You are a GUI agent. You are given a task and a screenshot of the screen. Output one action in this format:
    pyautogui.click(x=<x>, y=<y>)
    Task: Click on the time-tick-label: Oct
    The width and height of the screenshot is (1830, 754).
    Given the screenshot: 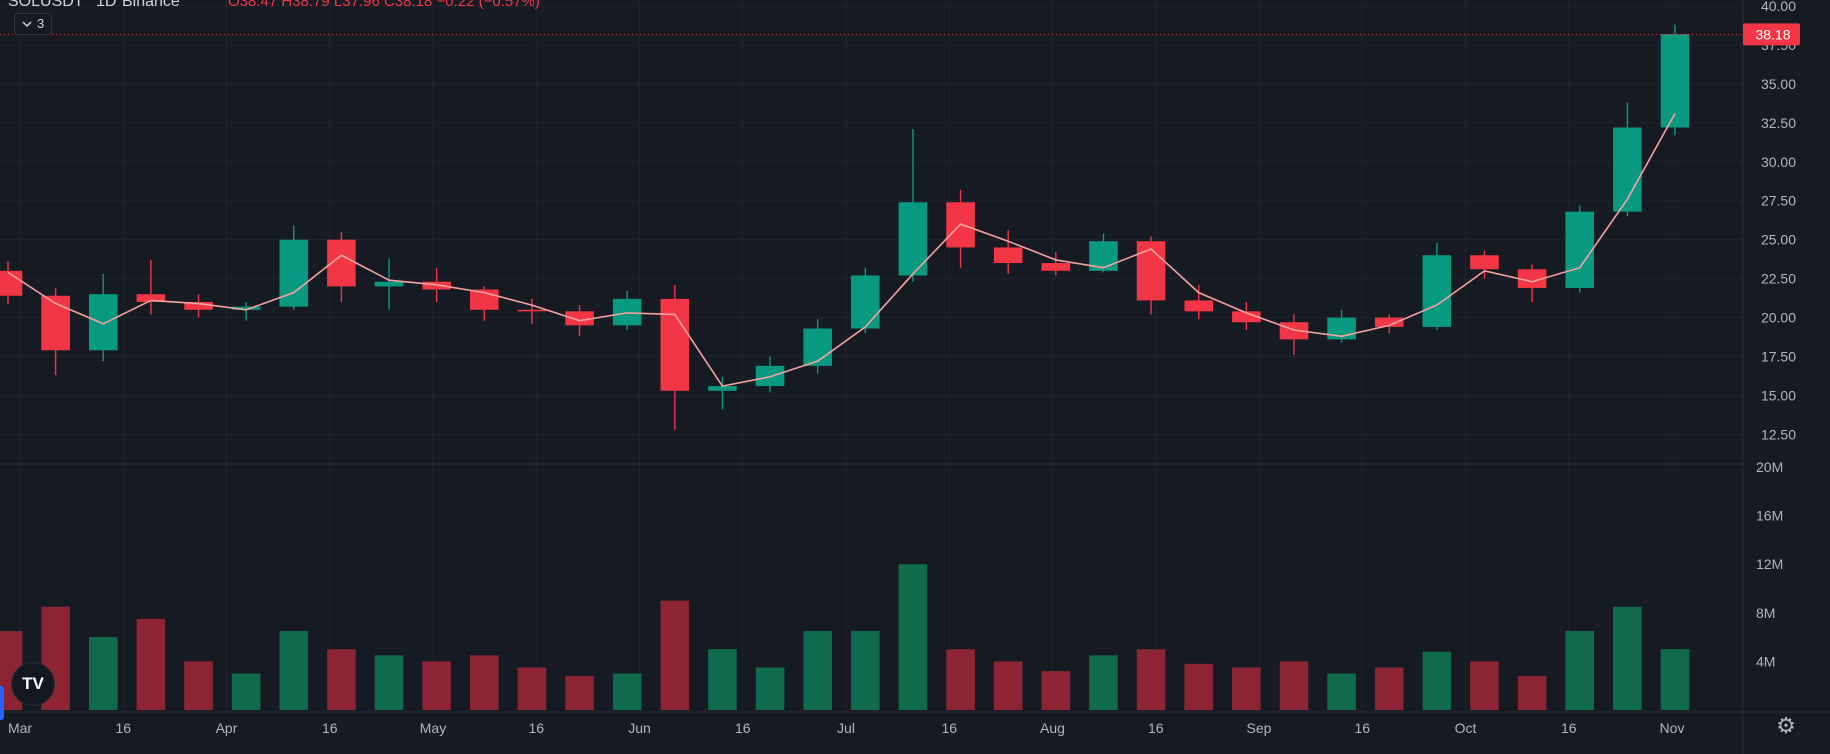 What is the action you would take?
    pyautogui.click(x=1466, y=728)
    